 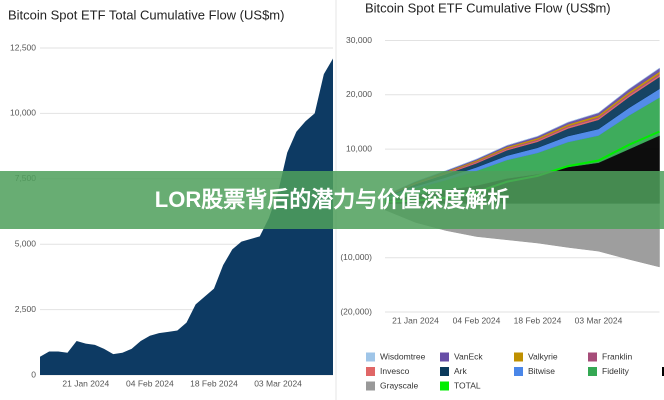 I want to click on banner-title: LOR股票背后的潜力与价值深度解析, so click(x=332, y=199).